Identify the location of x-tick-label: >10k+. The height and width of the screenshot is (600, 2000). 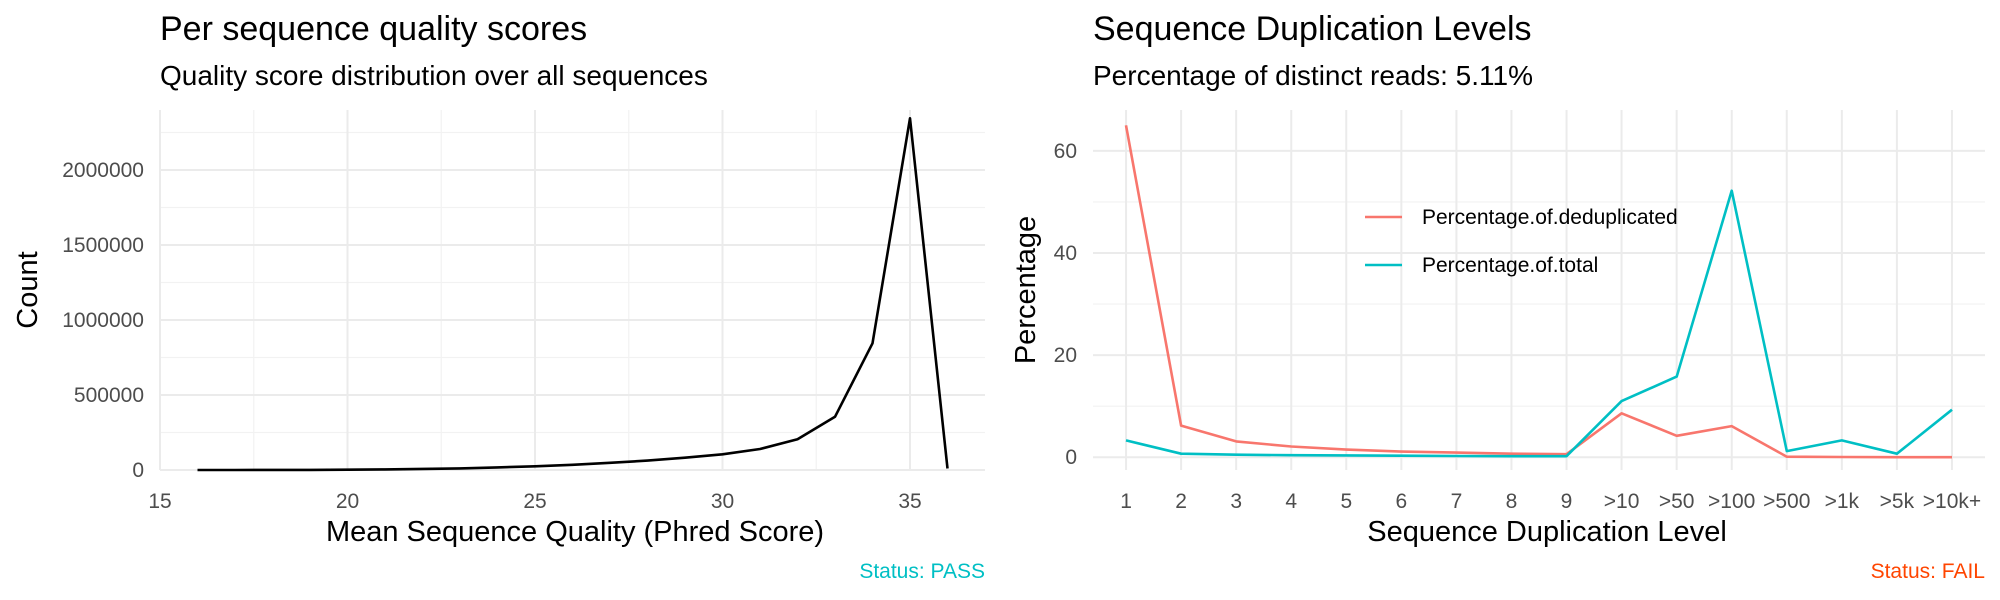
(1952, 501).